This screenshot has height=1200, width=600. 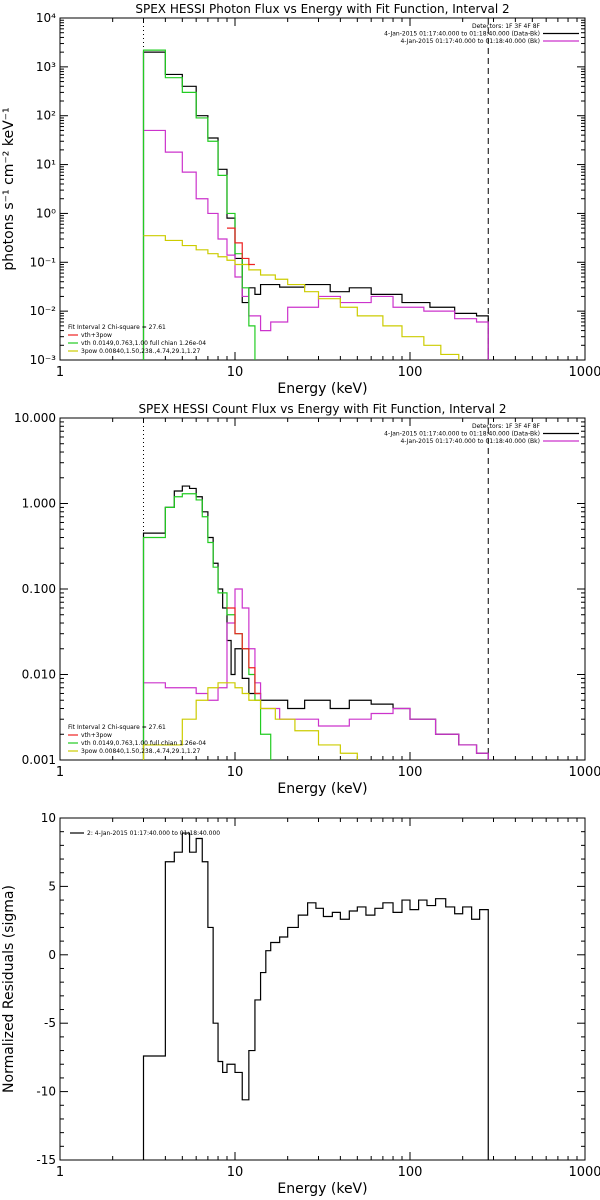 I want to click on y-tick-label: 0.001, so click(x=39, y=760).